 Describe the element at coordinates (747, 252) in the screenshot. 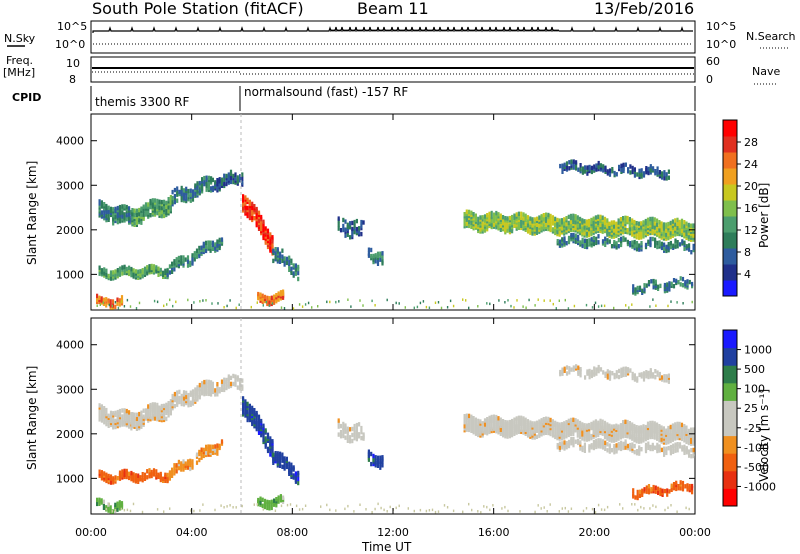

I see `power-colorbar-tick-label: 8` at that location.